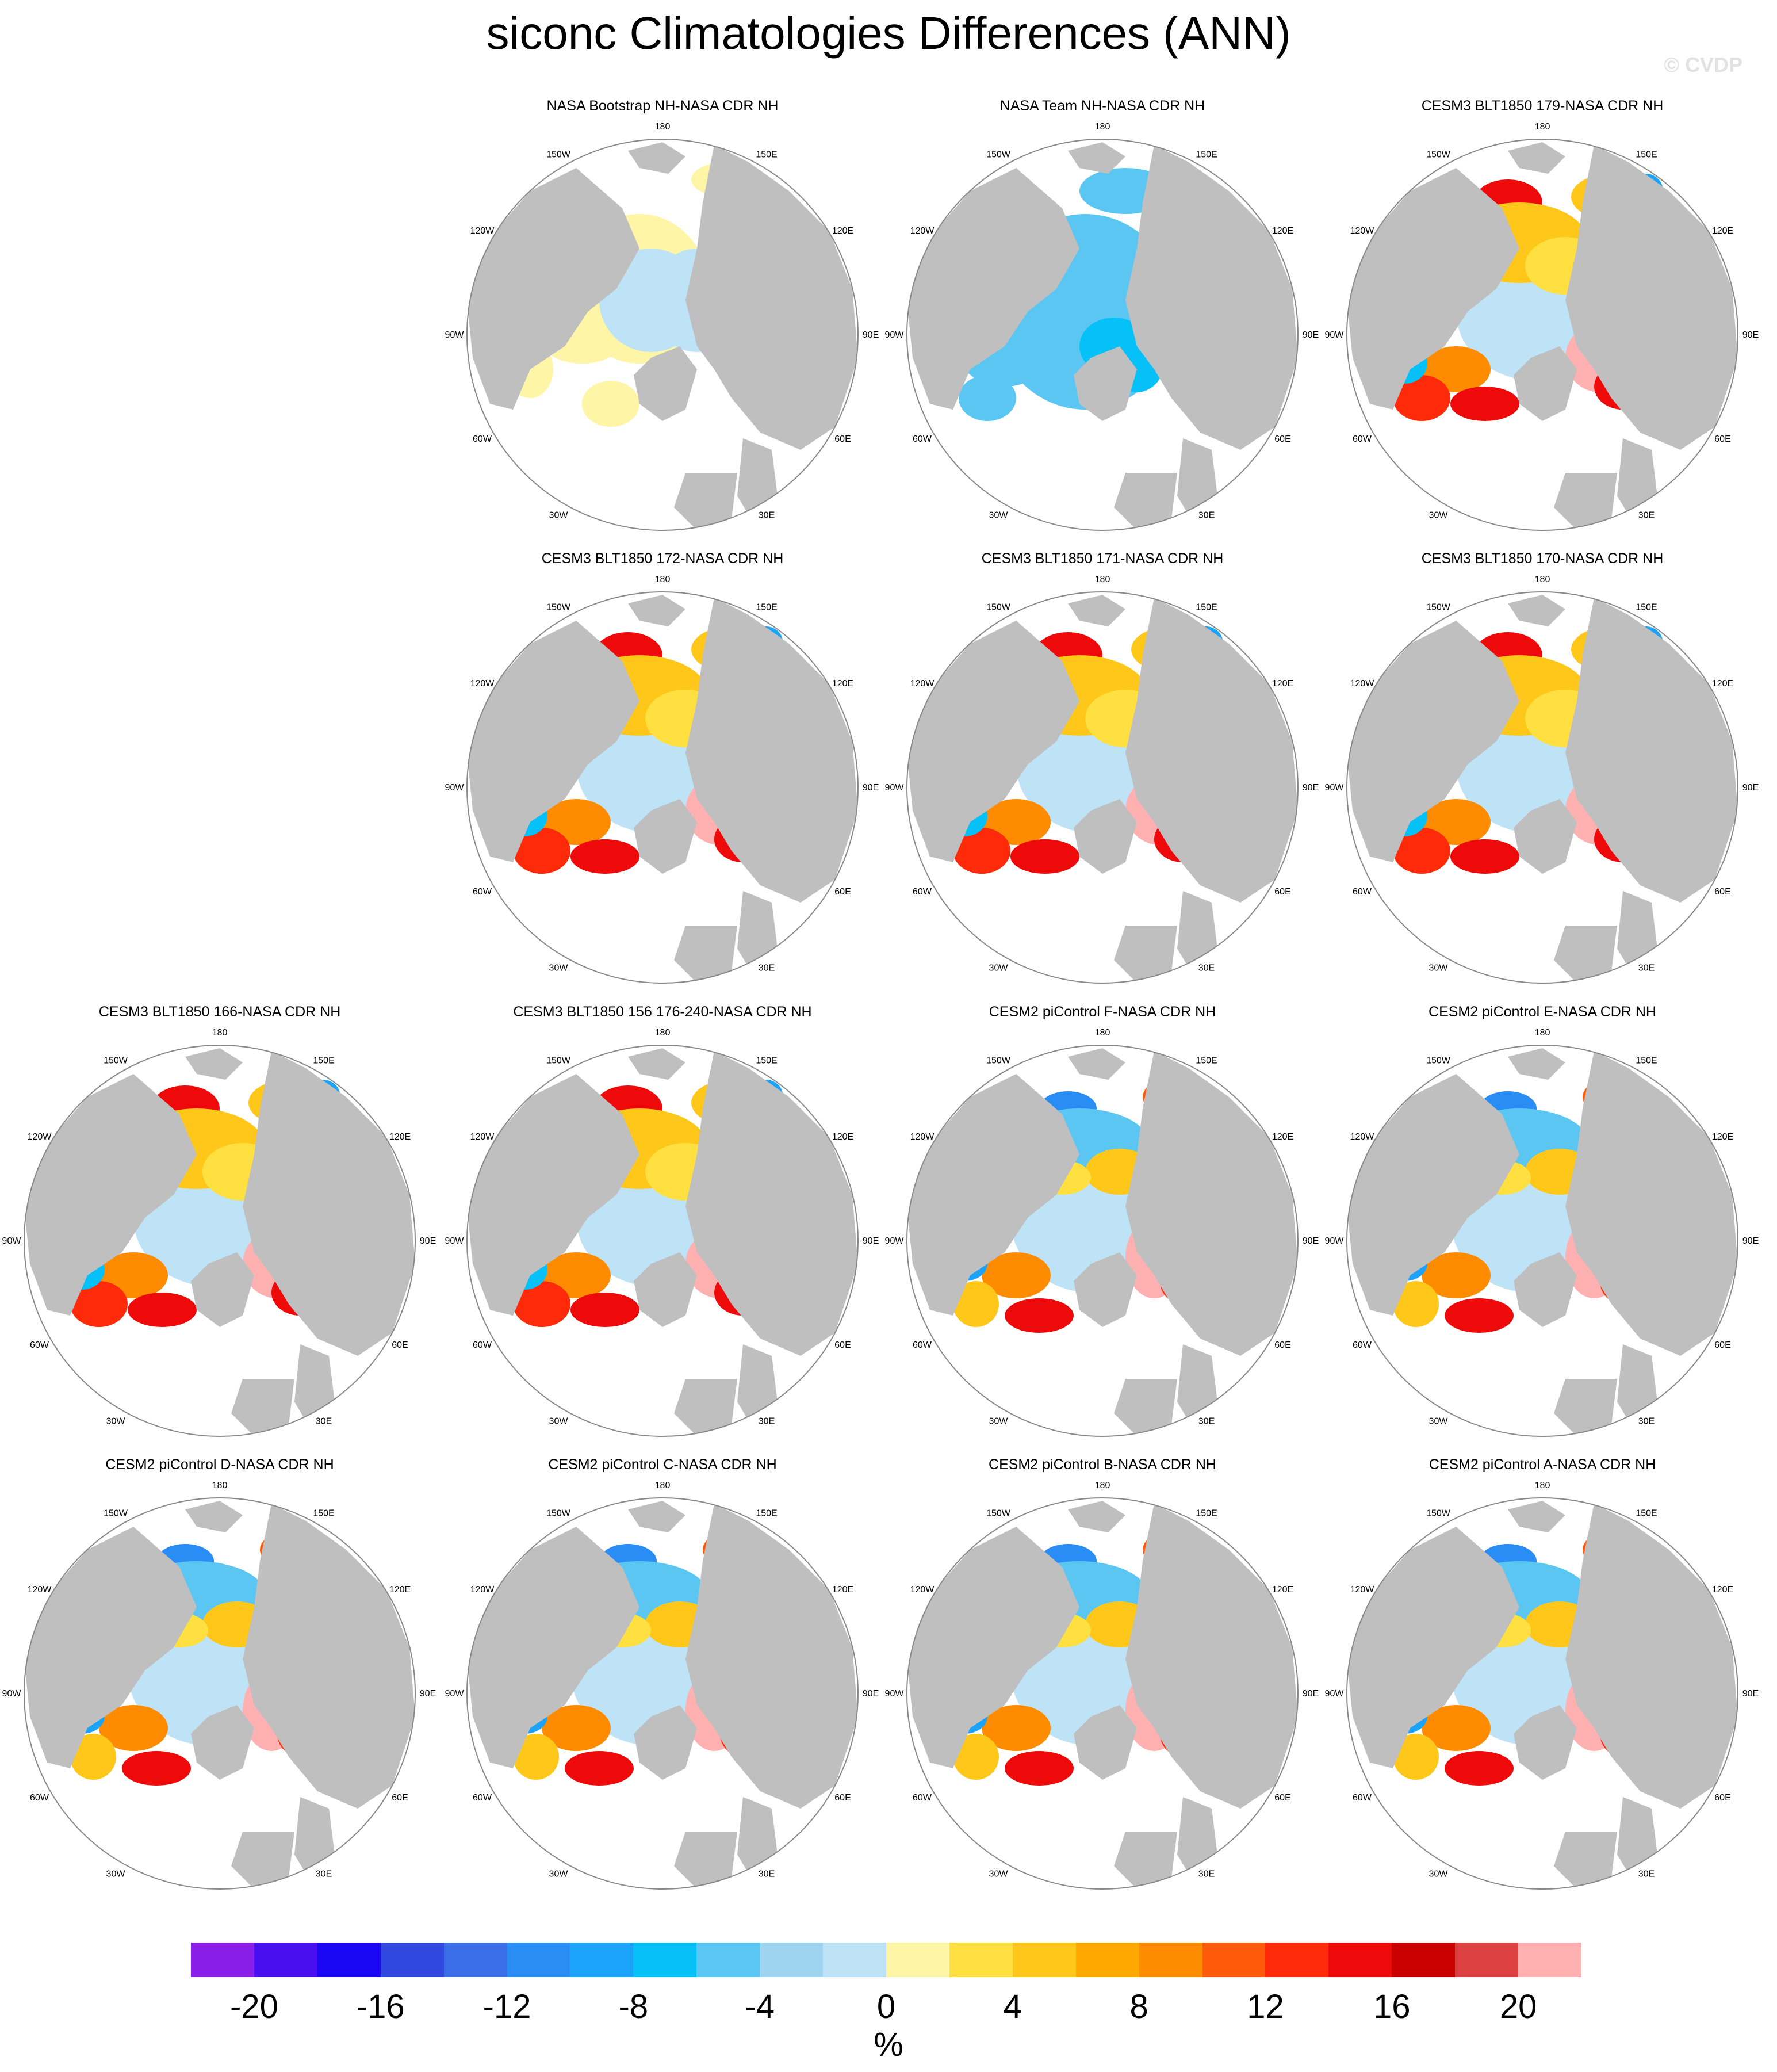 The width and height of the screenshot is (1777, 2072). I want to click on colorbar-tick-label: 16, so click(1392, 2006).